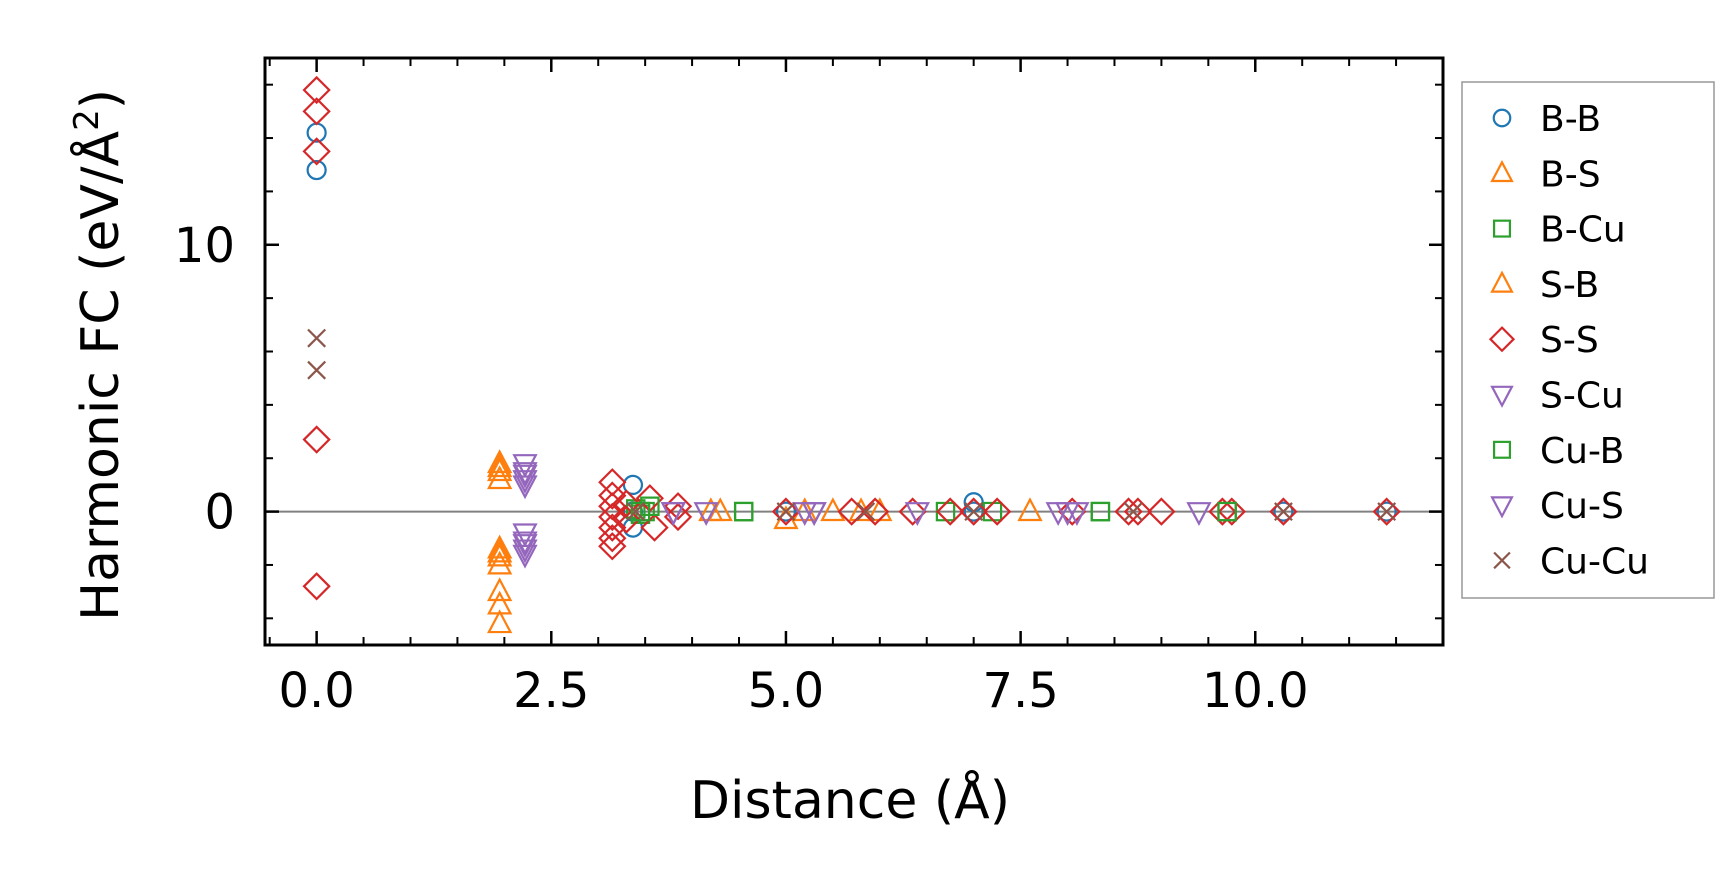 The width and height of the screenshot is (1723, 883). I want to click on legend: B-B B-S B-Cu S-B S-S S-Cu Cu-B Cu-S Cu-Cu, so click(1588, 340).